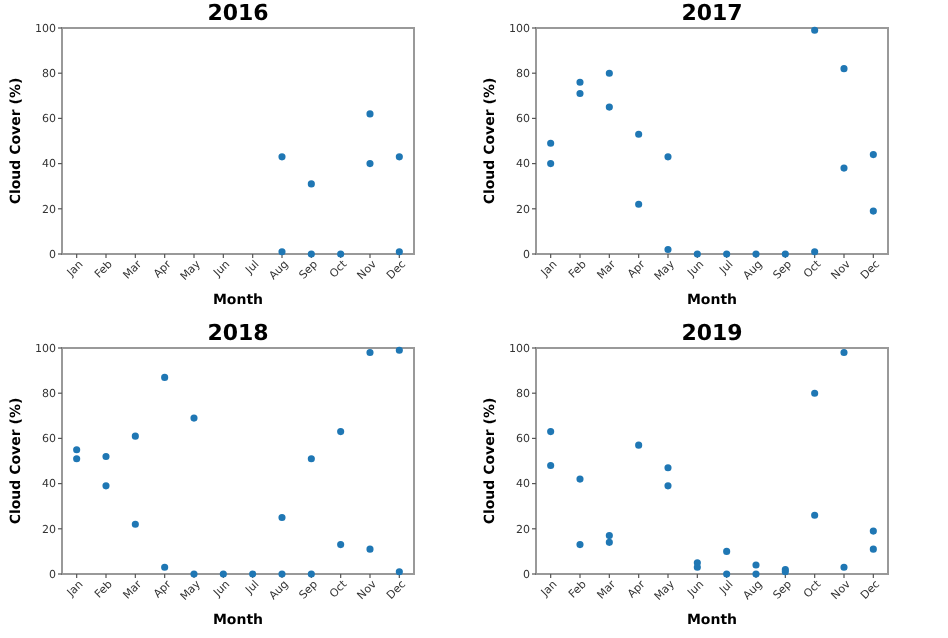 The height and width of the screenshot is (638, 948). Describe the element at coordinates (712, 13) in the screenshot. I see `chart-title: 2017` at that location.